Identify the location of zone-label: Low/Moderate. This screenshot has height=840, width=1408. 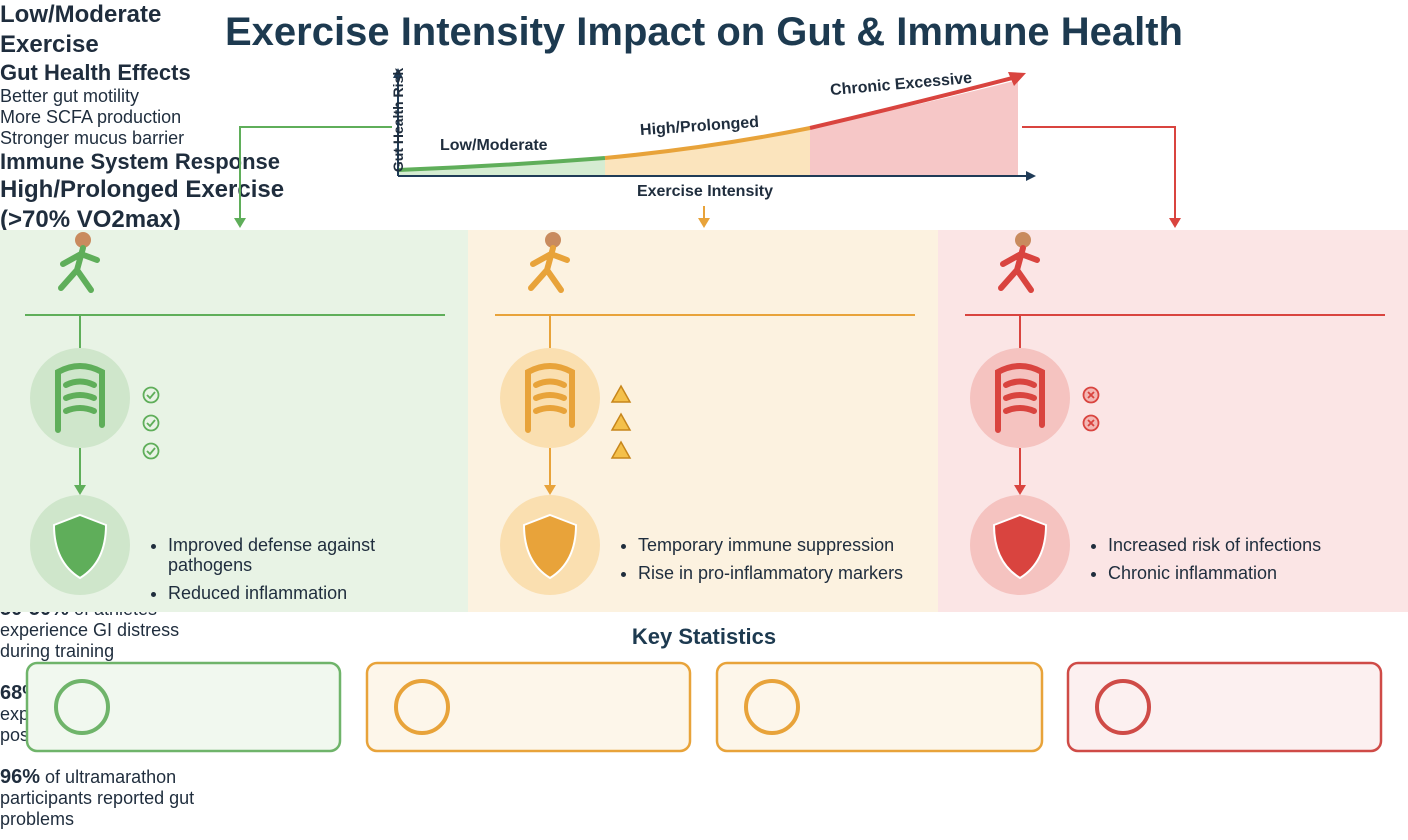
(494, 145).